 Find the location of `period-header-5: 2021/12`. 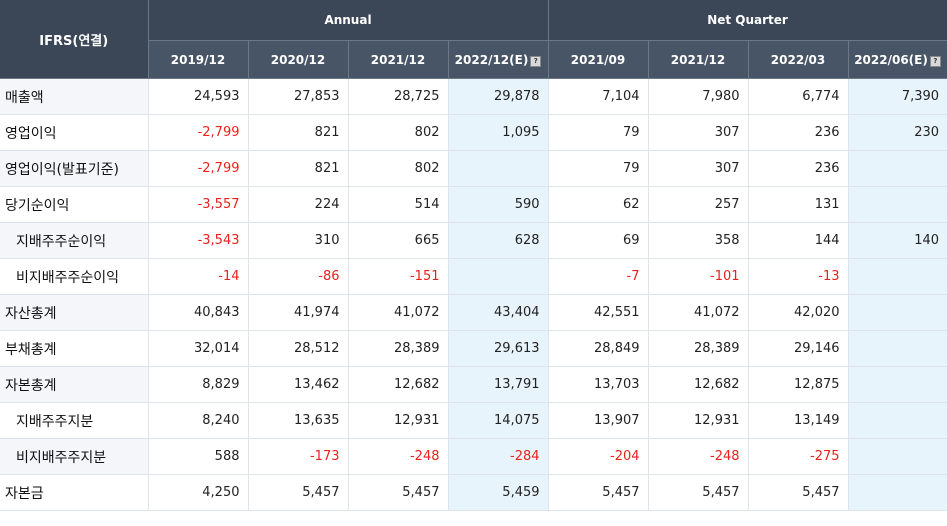

period-header-5: 2021/12 is located at coordinates (698, 59).